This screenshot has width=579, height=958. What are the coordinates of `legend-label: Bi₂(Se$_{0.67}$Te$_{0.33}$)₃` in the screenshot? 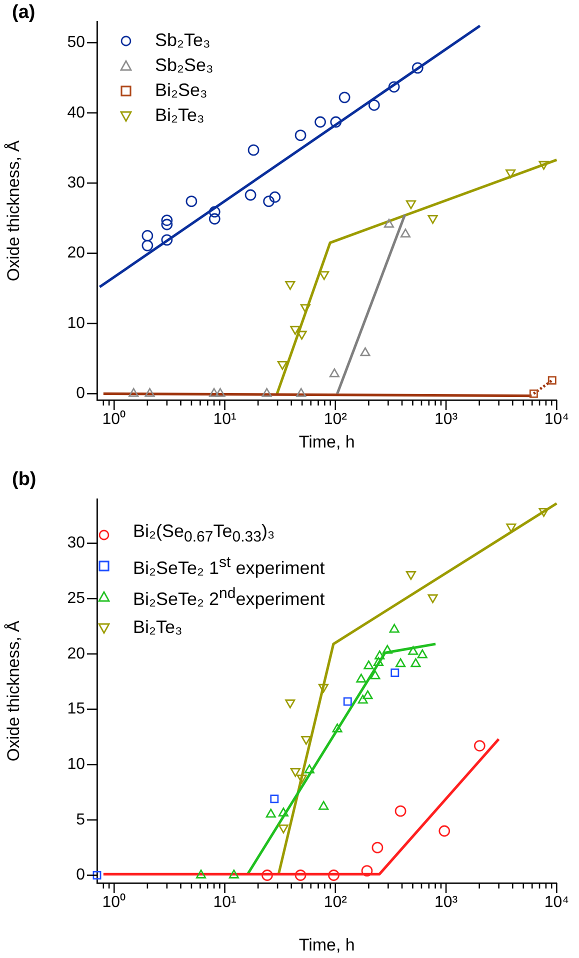 It's located at (204, 534).